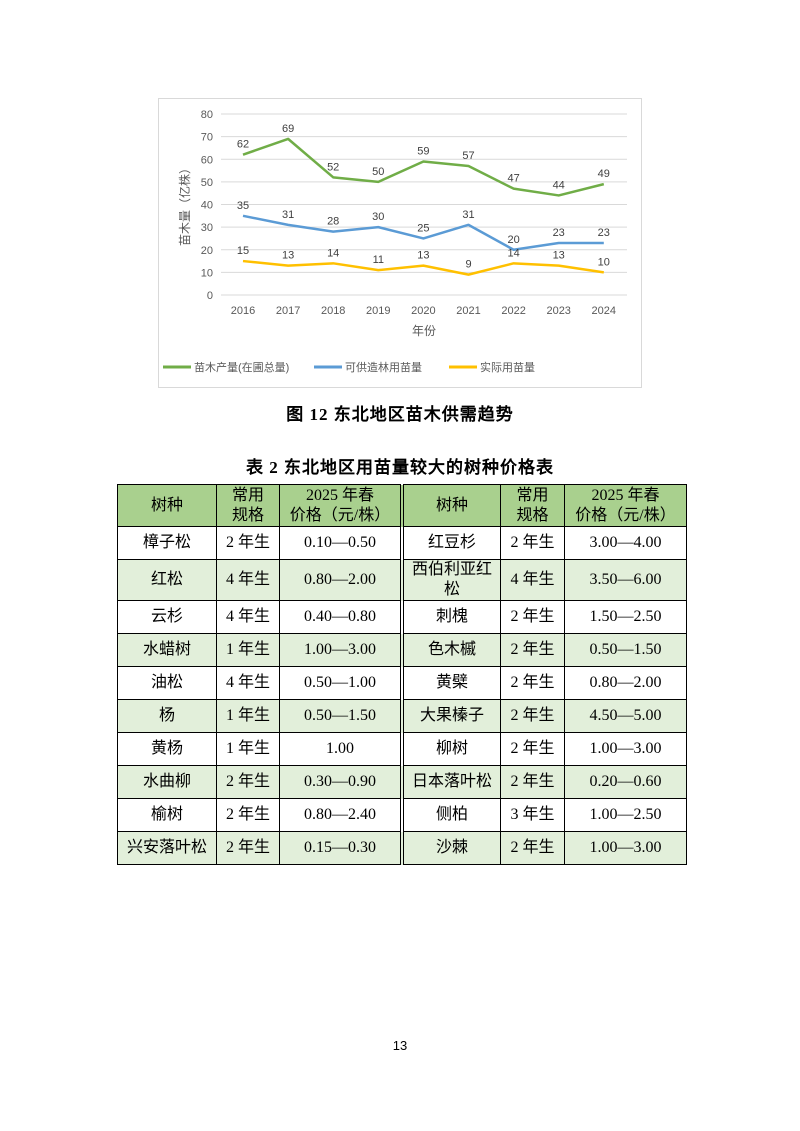 The width and height of the screenshot is (800, 1131). I want to click on cell-price: 0.50—1.00, so click(341, 683).